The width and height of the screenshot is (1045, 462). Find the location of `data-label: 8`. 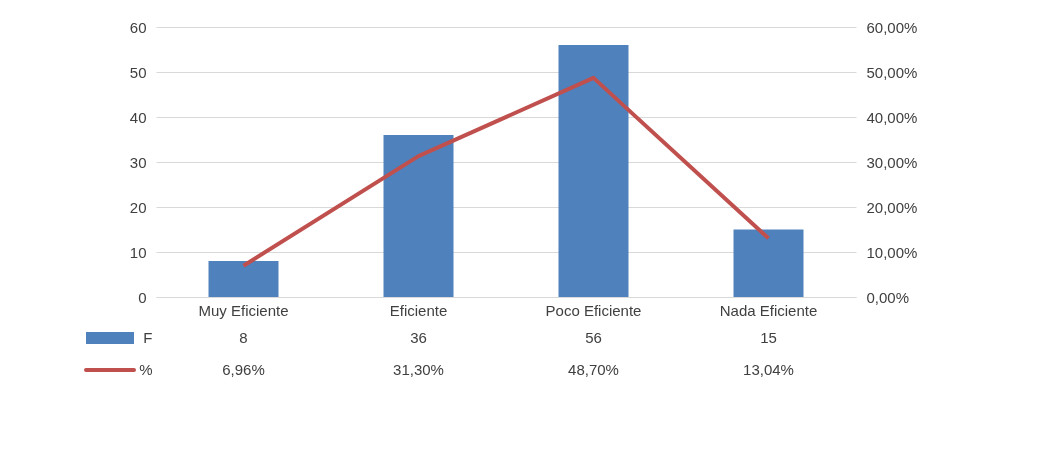

data-label: 8 is located at coordinates (243, 337).